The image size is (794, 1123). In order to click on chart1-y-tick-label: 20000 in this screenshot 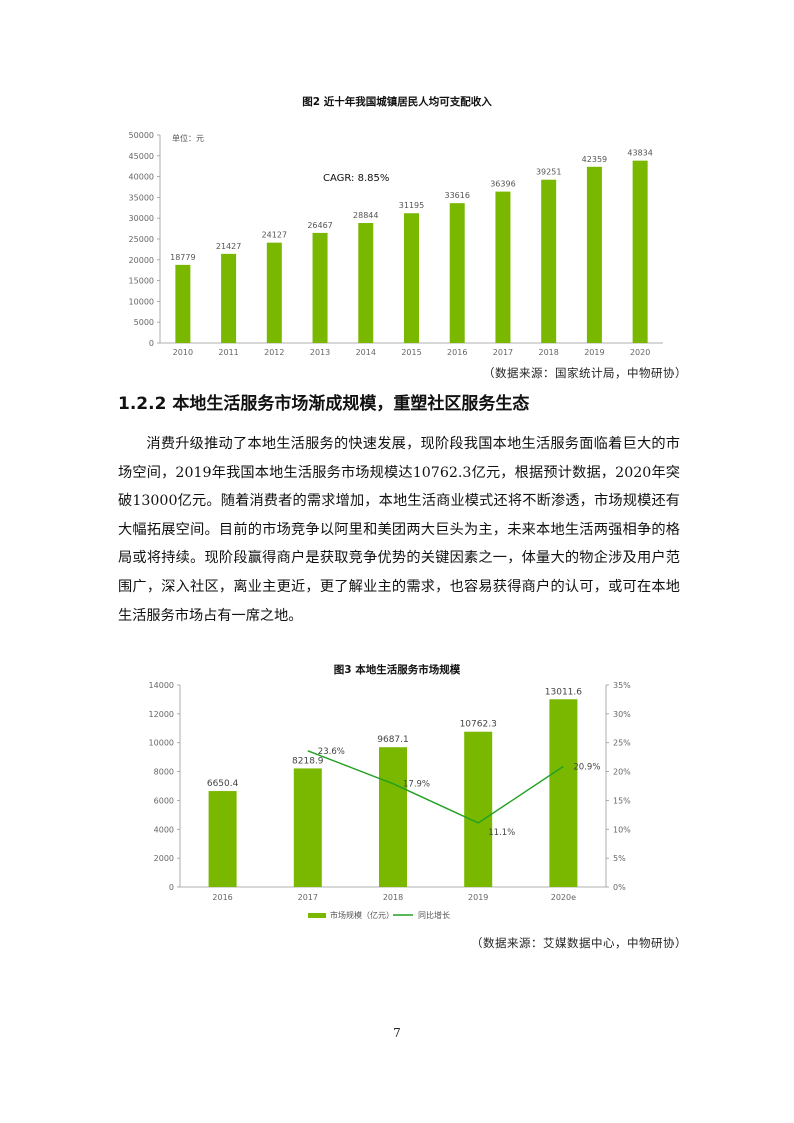, I will do `click(141, 260)`.